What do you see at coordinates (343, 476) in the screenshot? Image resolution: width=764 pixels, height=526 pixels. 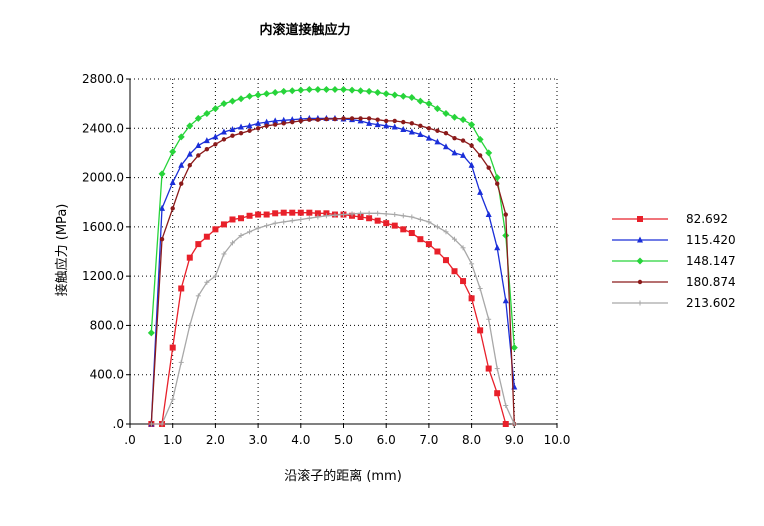 I see `x-axis-label: 沿滚子的距离 (mm)` at bounding box center [343, 476].